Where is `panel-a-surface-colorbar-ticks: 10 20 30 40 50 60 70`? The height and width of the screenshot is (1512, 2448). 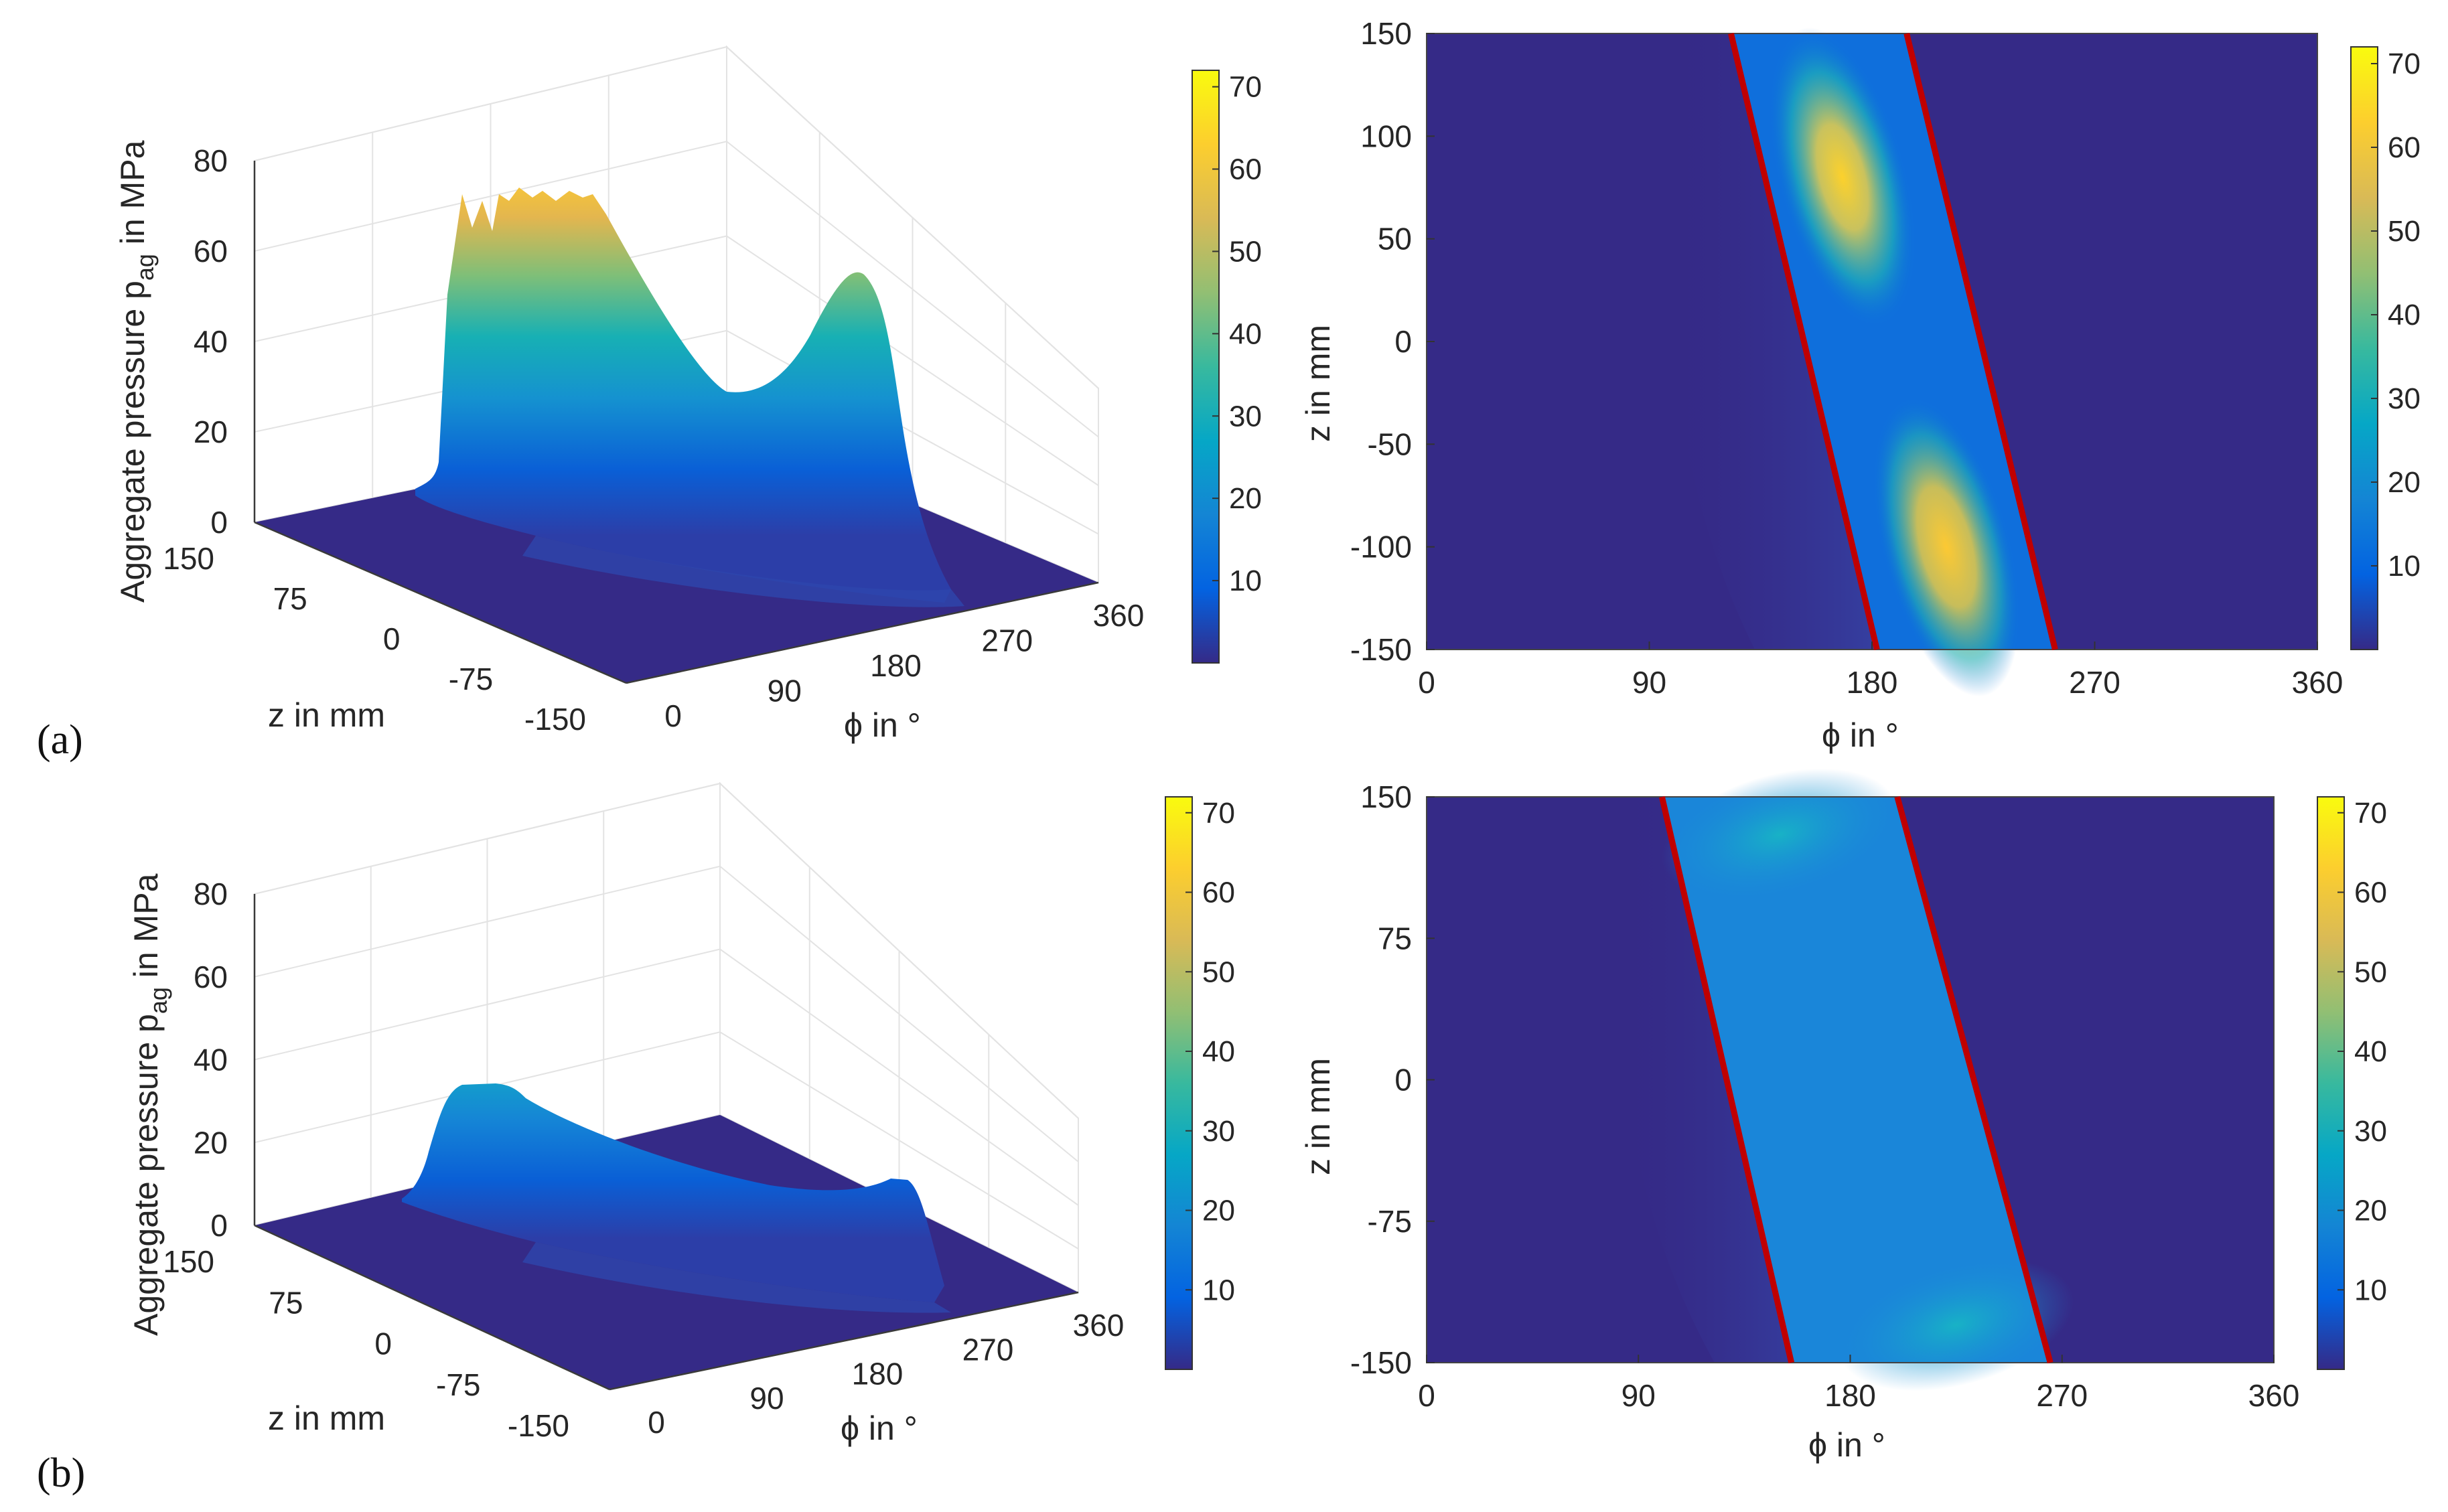
panel-a-surface-colorbar-ticks: 10 20 30 40 50 60 70 is located at coordinates (1237, 334).